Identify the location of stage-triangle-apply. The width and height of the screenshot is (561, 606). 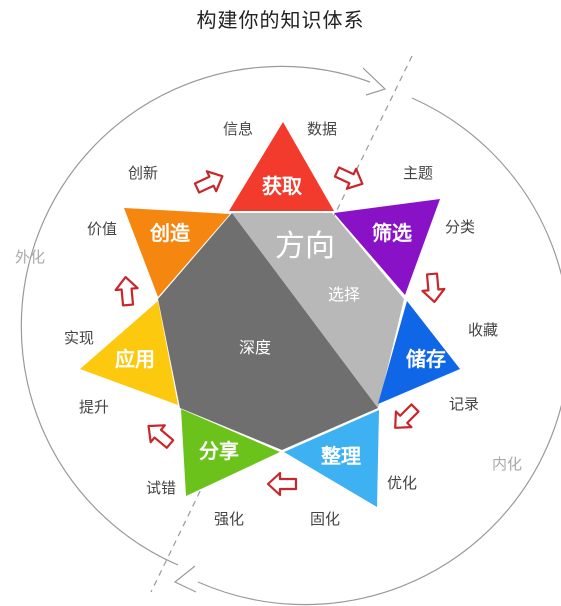
(129, 353).